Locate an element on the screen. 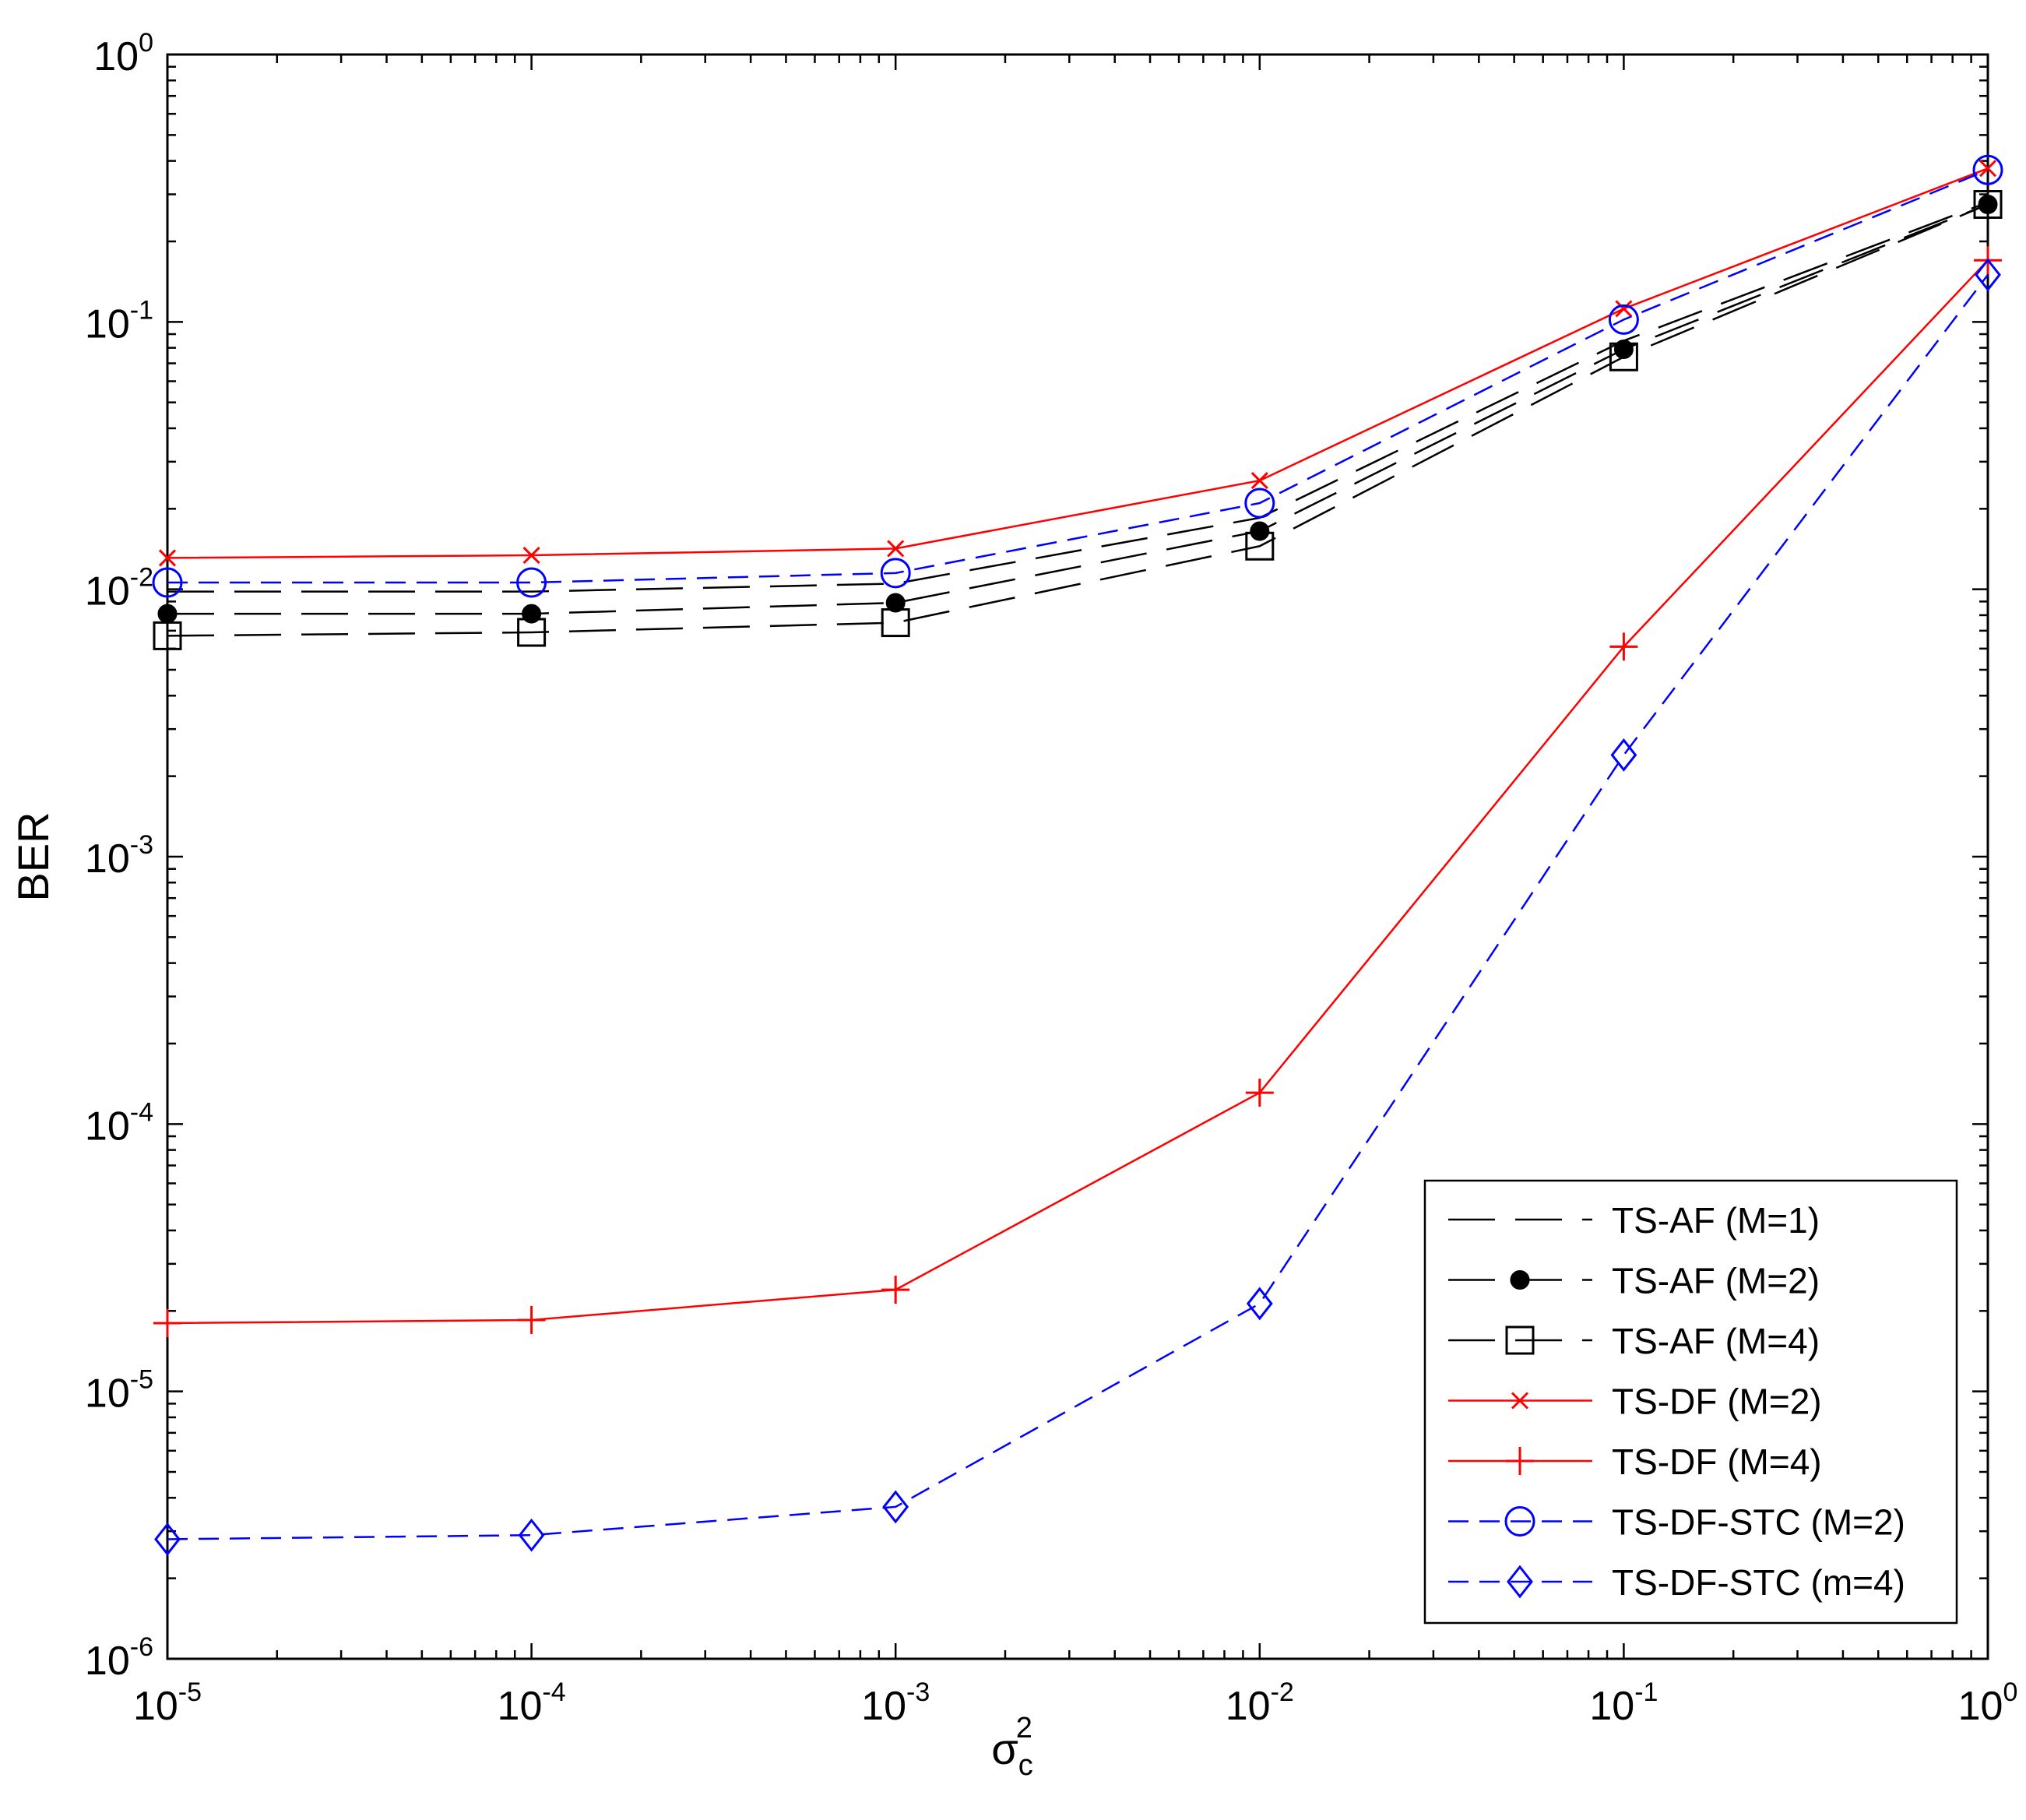  legend-item: TS-AF (M=4) is located at coordinates (1634, 1341).